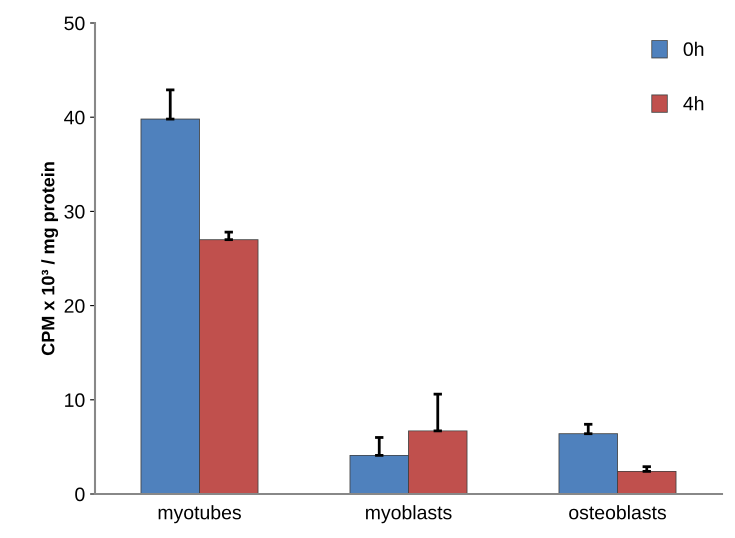  Describe the element at coordinates (617, 512) in the screenshot. I see `x-tick-label: osteoblasts` at that location.